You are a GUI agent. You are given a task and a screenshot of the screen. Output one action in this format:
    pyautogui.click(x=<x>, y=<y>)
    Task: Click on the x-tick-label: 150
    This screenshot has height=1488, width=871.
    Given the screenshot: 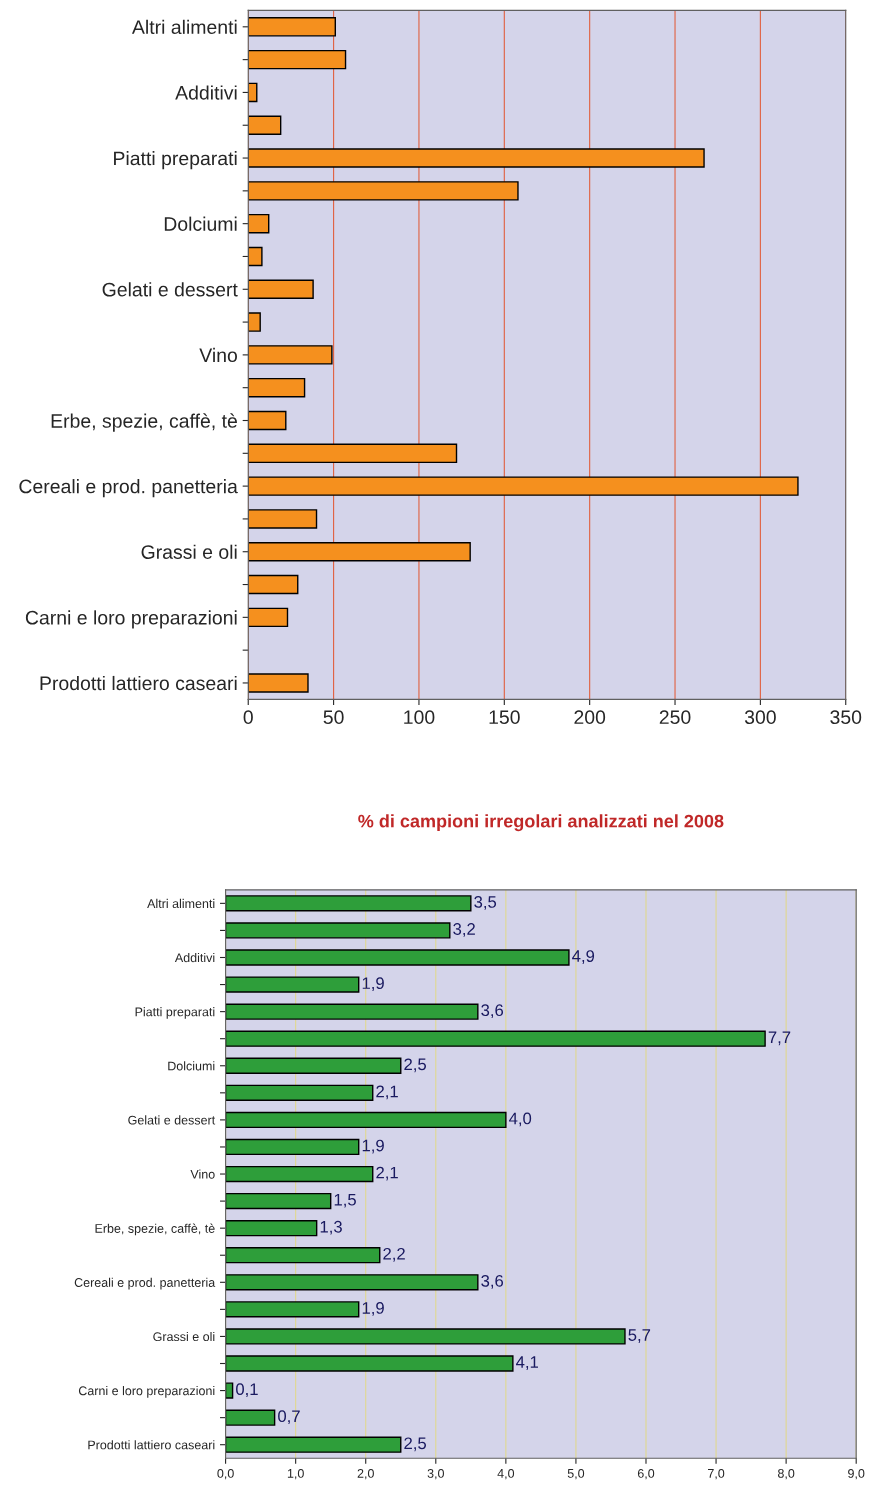 What is the action you would take?
    pyautogui.click(x=504, y=717)
    